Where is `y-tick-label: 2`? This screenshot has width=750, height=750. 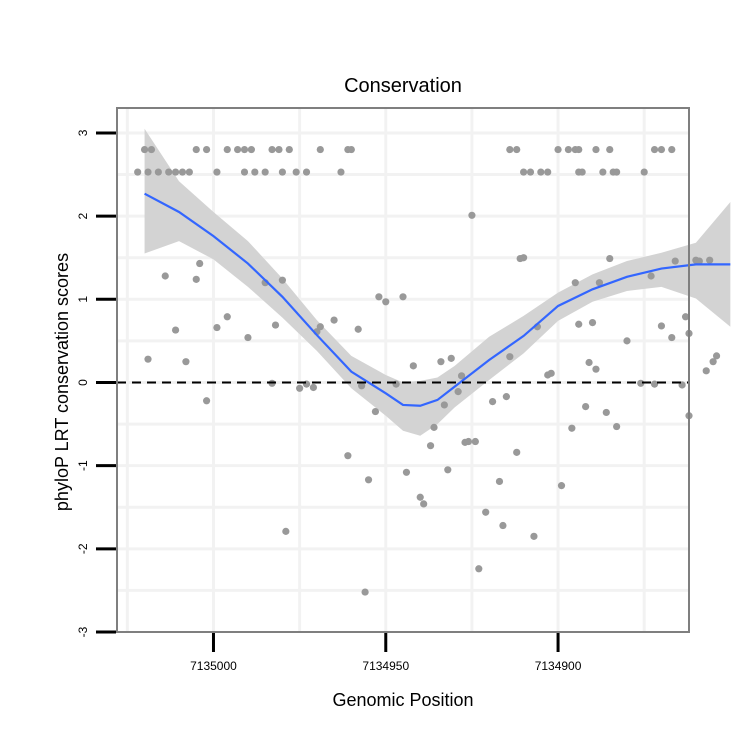
y-tick-label: 2 is located at coordinates (83, 215).